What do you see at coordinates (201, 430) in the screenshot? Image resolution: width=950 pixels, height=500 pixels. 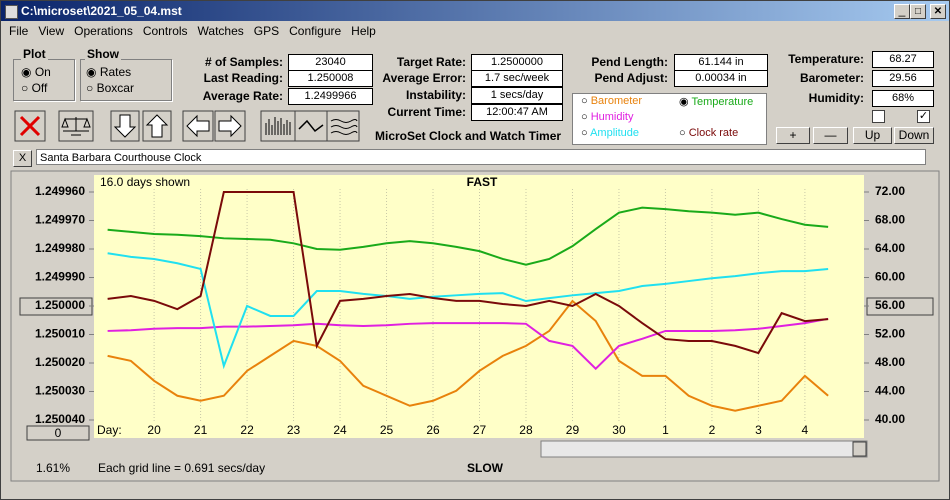 I see `x-tick-label: 21` at bounding box center [201, 430].